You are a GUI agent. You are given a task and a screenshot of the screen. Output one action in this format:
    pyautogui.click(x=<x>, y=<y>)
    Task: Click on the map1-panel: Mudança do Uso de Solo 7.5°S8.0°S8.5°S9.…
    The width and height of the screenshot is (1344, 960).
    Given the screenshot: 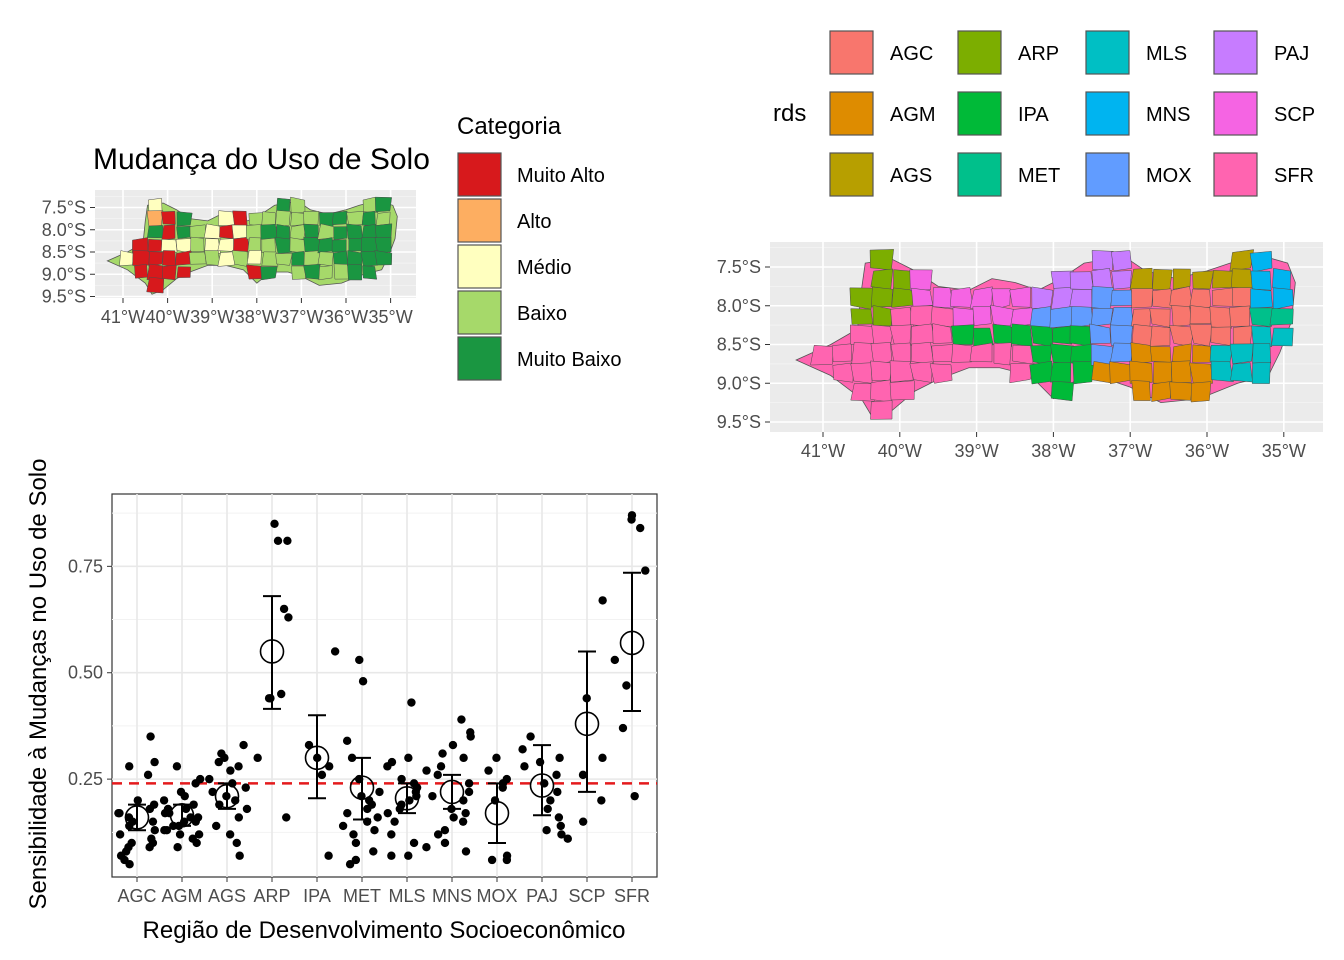 What is the action you would take?
    pyautogui.click(x=236, y=235)
    